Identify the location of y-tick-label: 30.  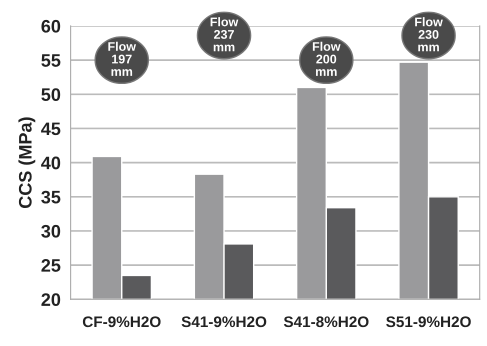
(50, 231).